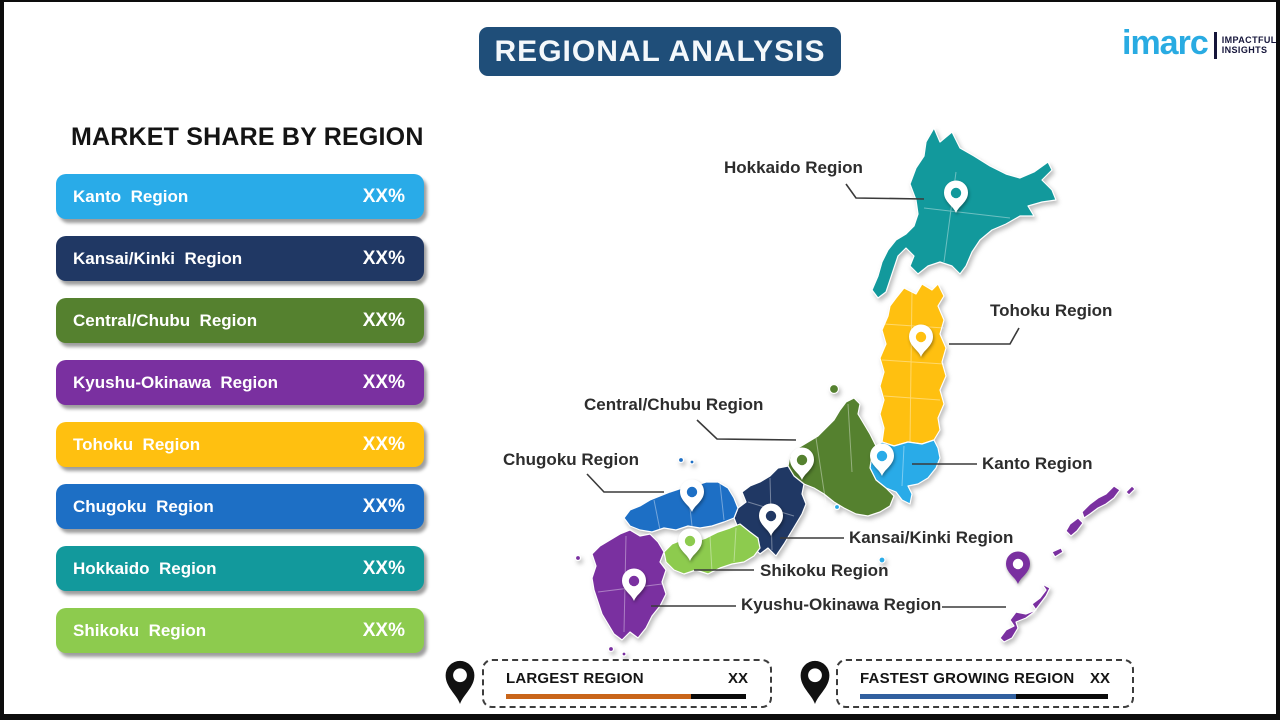  I want to click on bar-label: Shikoku Region, so click(140, 630).